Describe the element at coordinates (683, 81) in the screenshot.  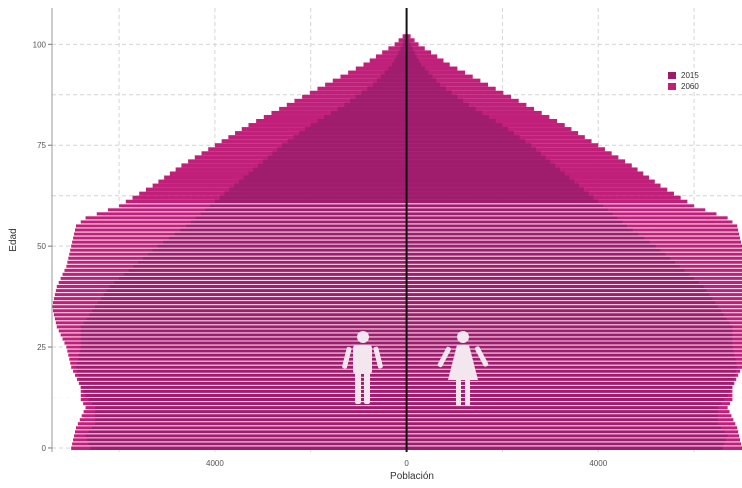
I see `legend: 2015 2060` at that location.